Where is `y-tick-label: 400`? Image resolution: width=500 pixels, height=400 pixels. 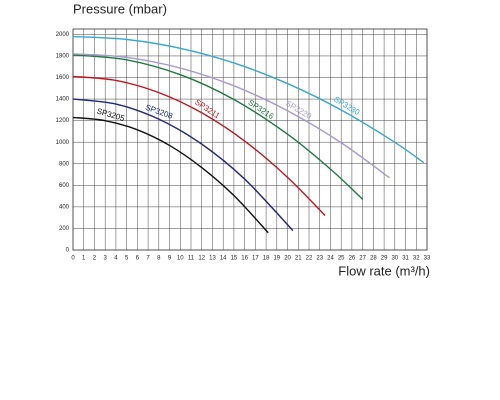 y-tick-label: 400 is located at coordinates (64, 207).